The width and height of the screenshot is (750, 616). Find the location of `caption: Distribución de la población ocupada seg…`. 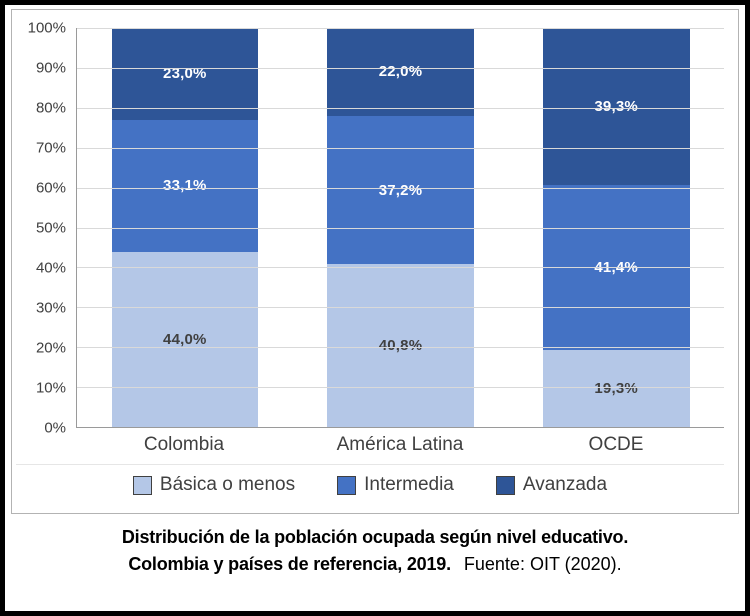

caption: Distribución de la población ocupada seg… is located at coordinates (375, 551).